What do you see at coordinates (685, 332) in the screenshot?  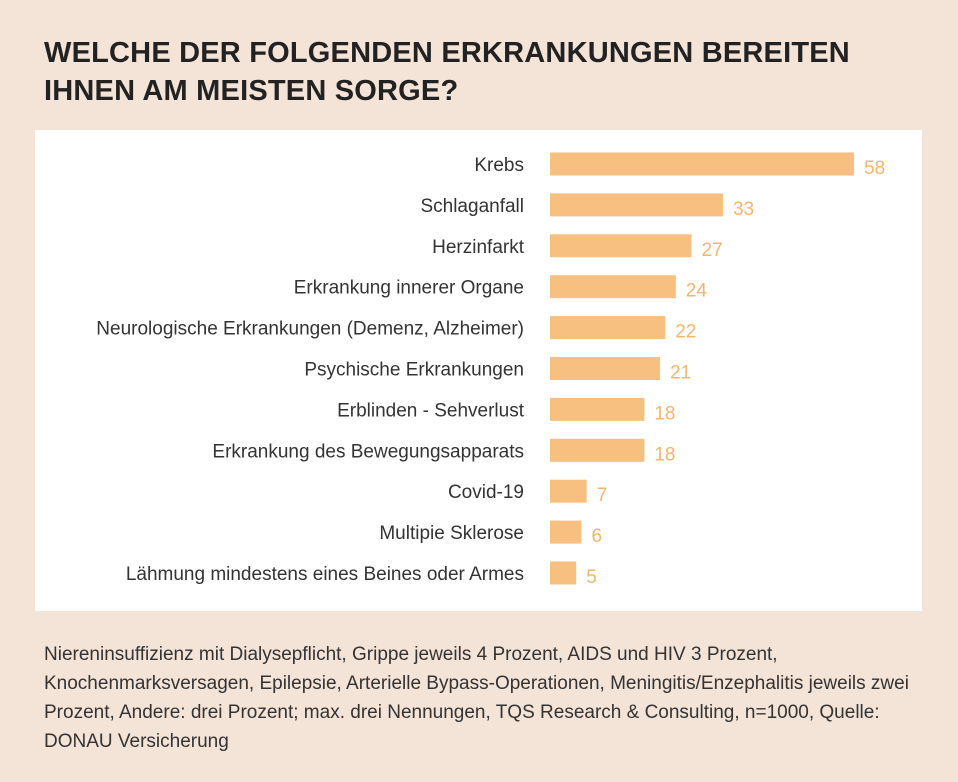 I see `value-label: 22` at bounding box center [685, 332].